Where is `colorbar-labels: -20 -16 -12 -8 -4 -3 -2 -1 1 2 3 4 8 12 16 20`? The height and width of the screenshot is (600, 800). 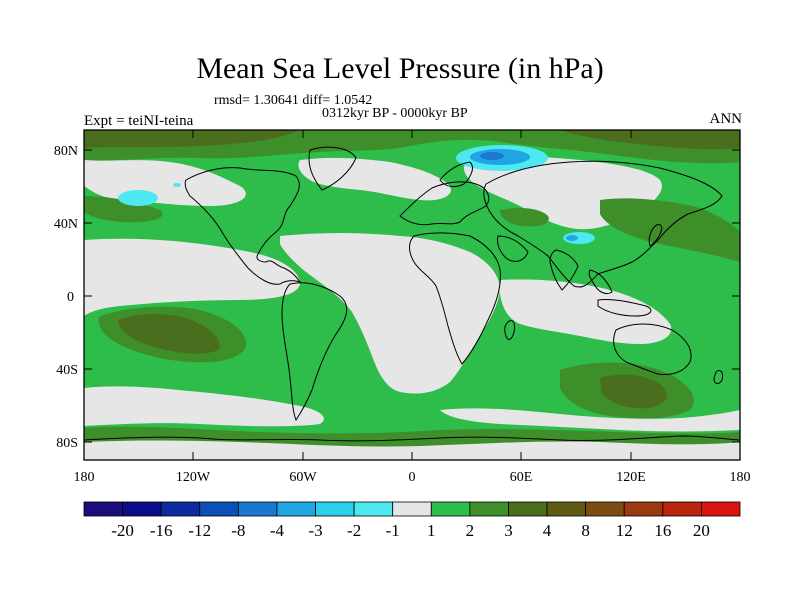
colorbar-labels: -20 -16 -12 -8 -4 -3 -2 -1 1 2 3 4 8 12 16 20 is located at coordinates (410, 530).